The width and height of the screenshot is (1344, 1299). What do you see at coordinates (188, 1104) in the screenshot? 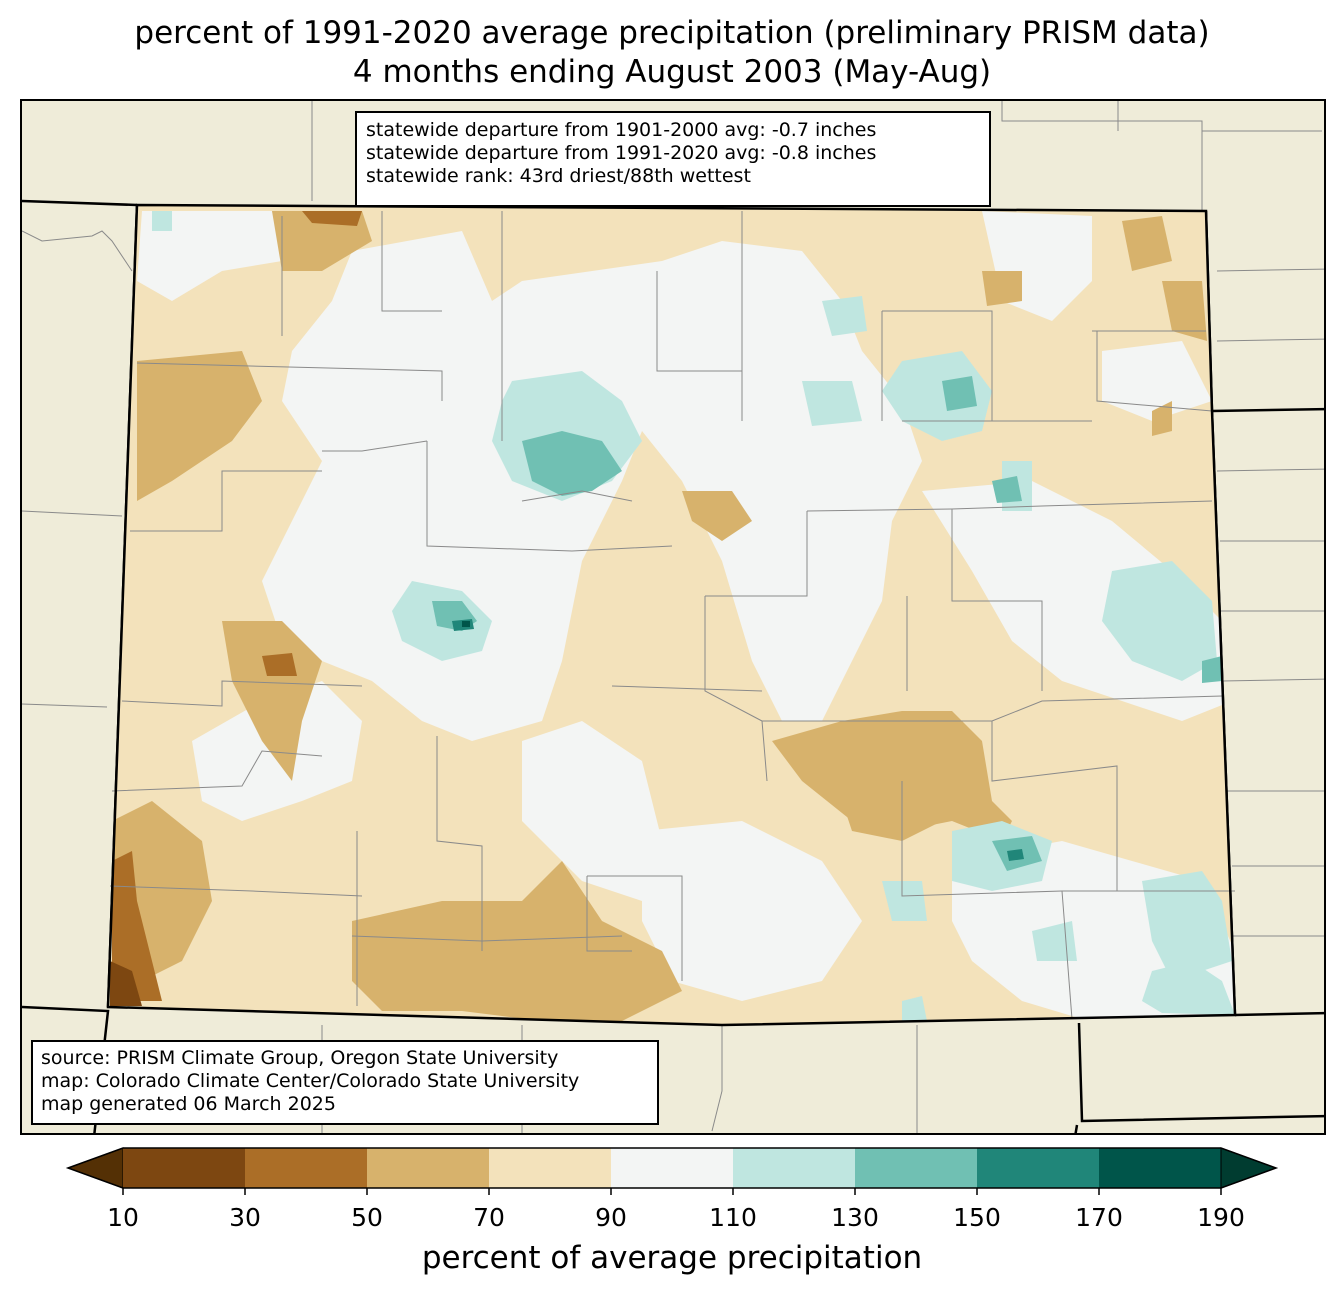
I see `generated-date-line: map generated 06 March 2025` at bounding box center [188, 1104].